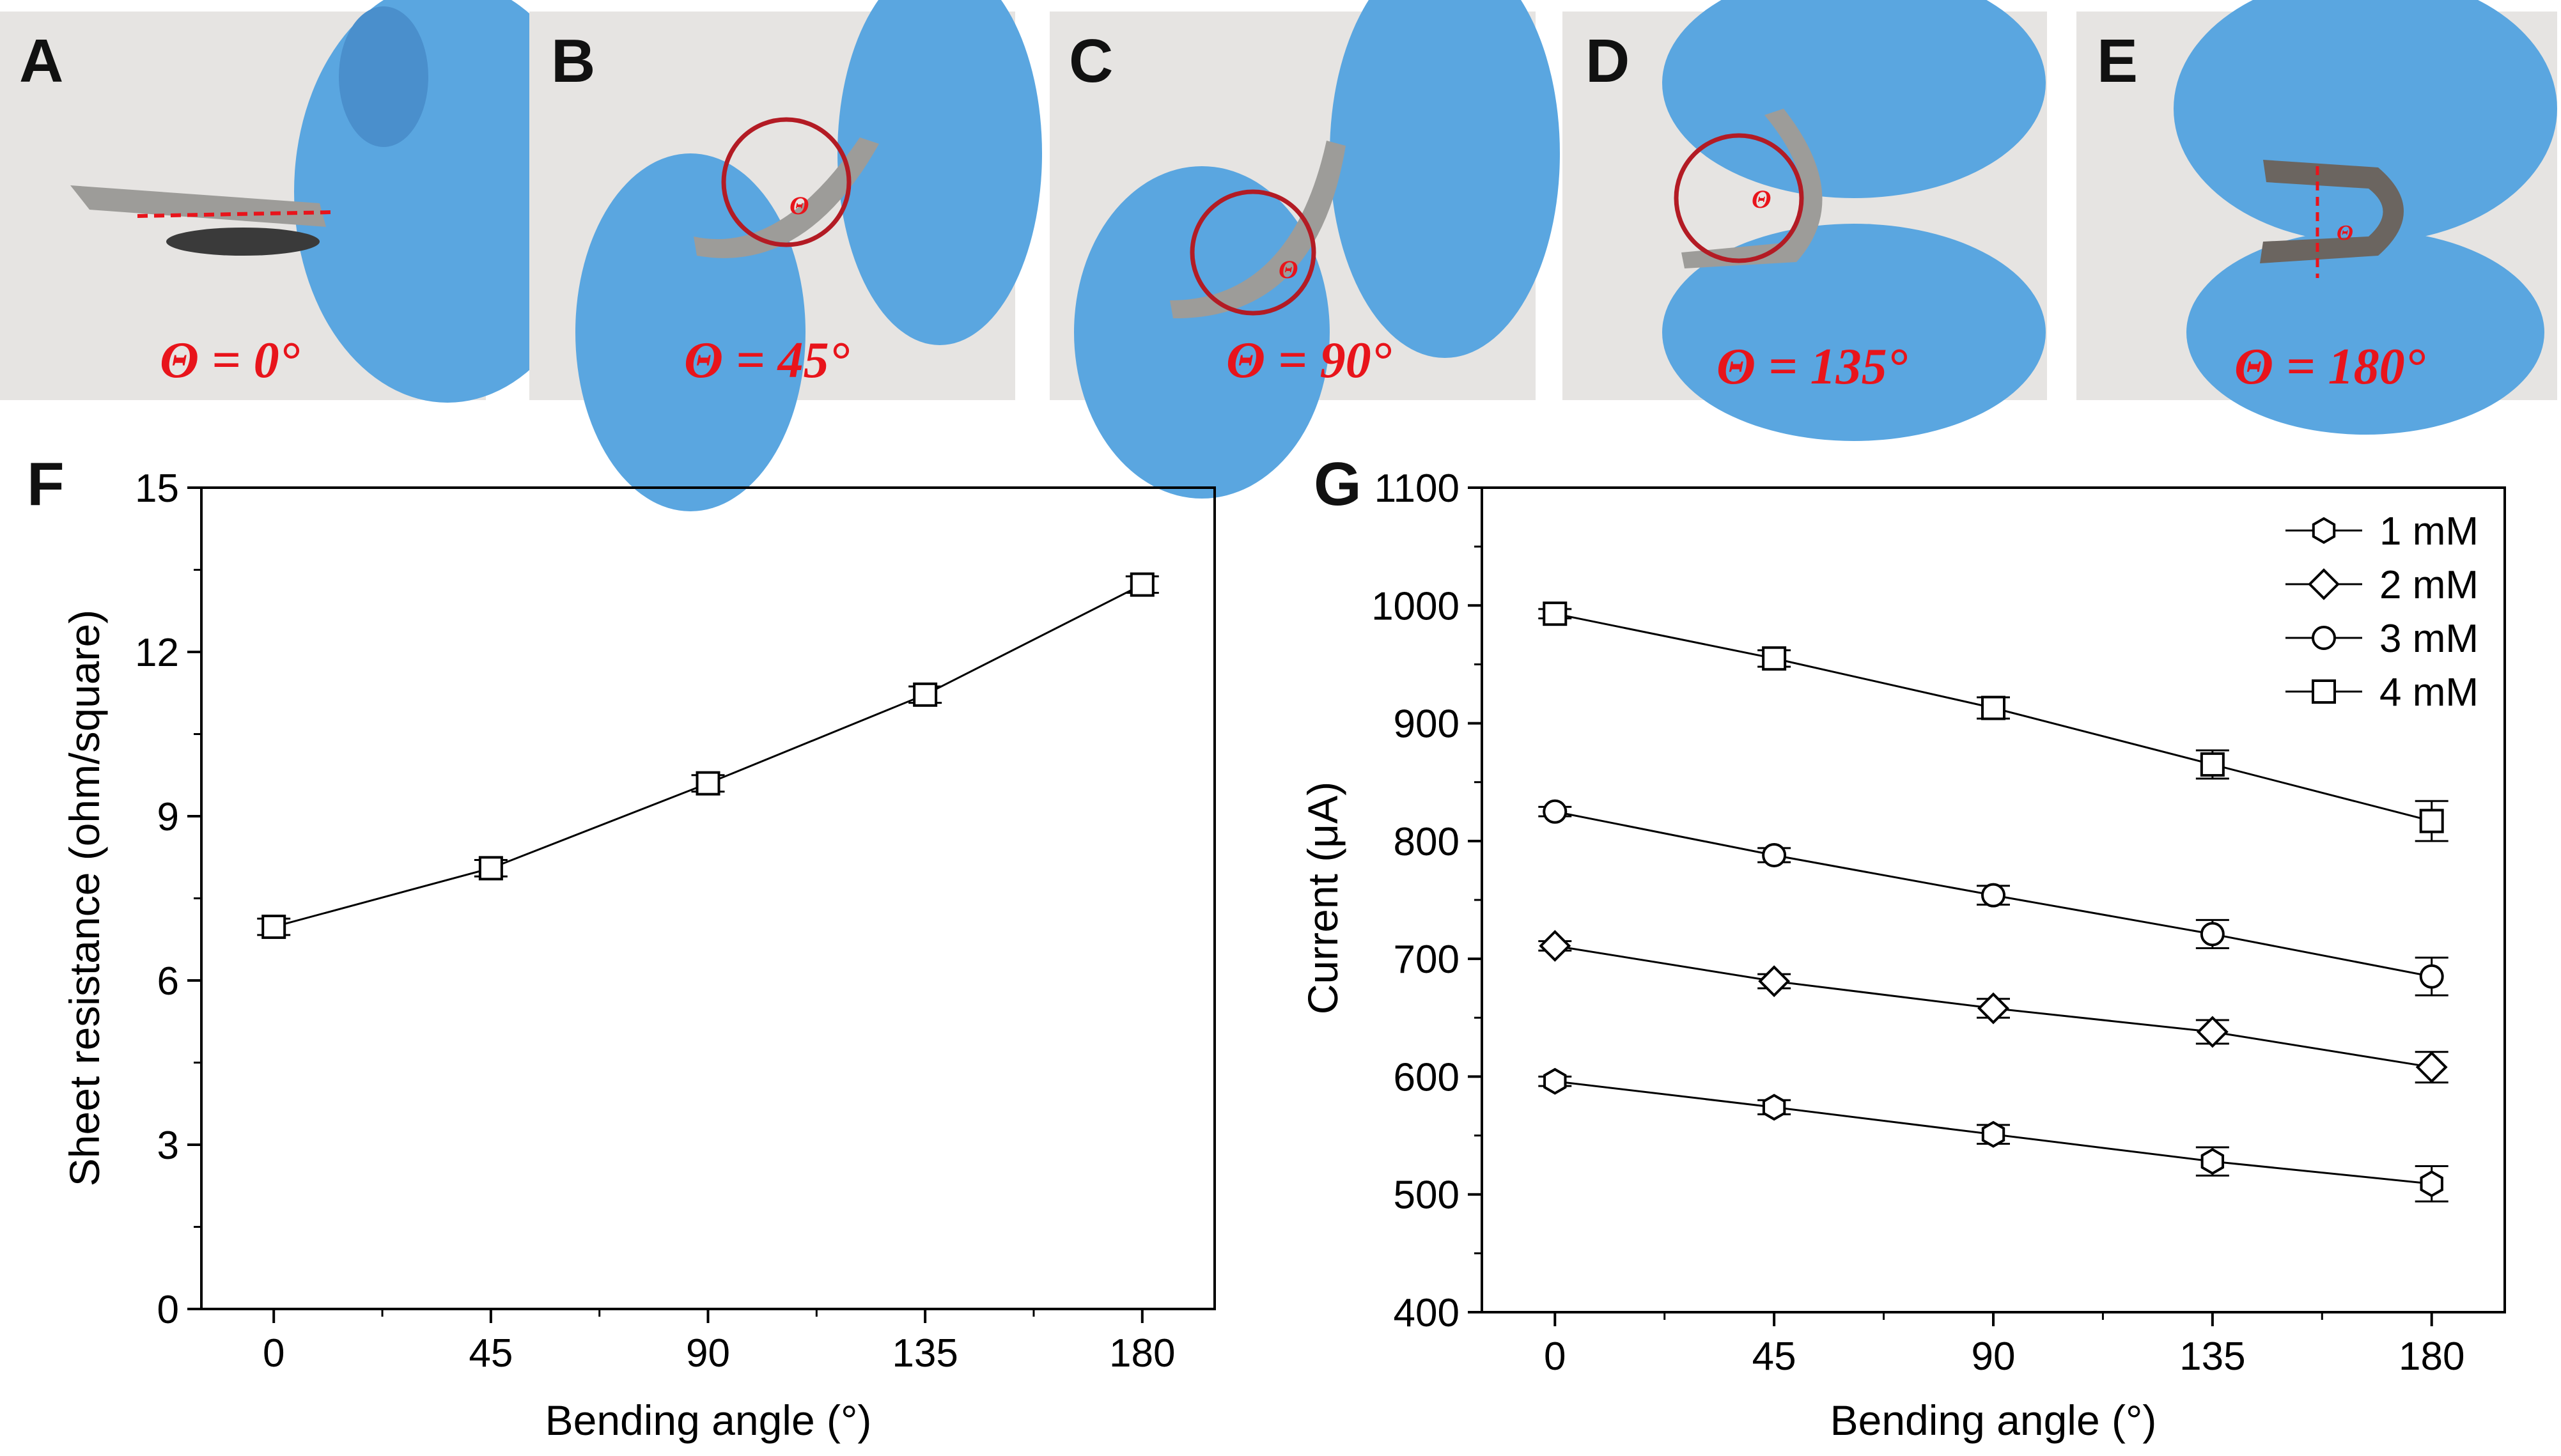 This screenshot has height=1456, width=2561. What do you see at coordinates (230, 360) in the screenshot?
I see `photo-caption: Θ = 0°` at bounding box center [230, 360].